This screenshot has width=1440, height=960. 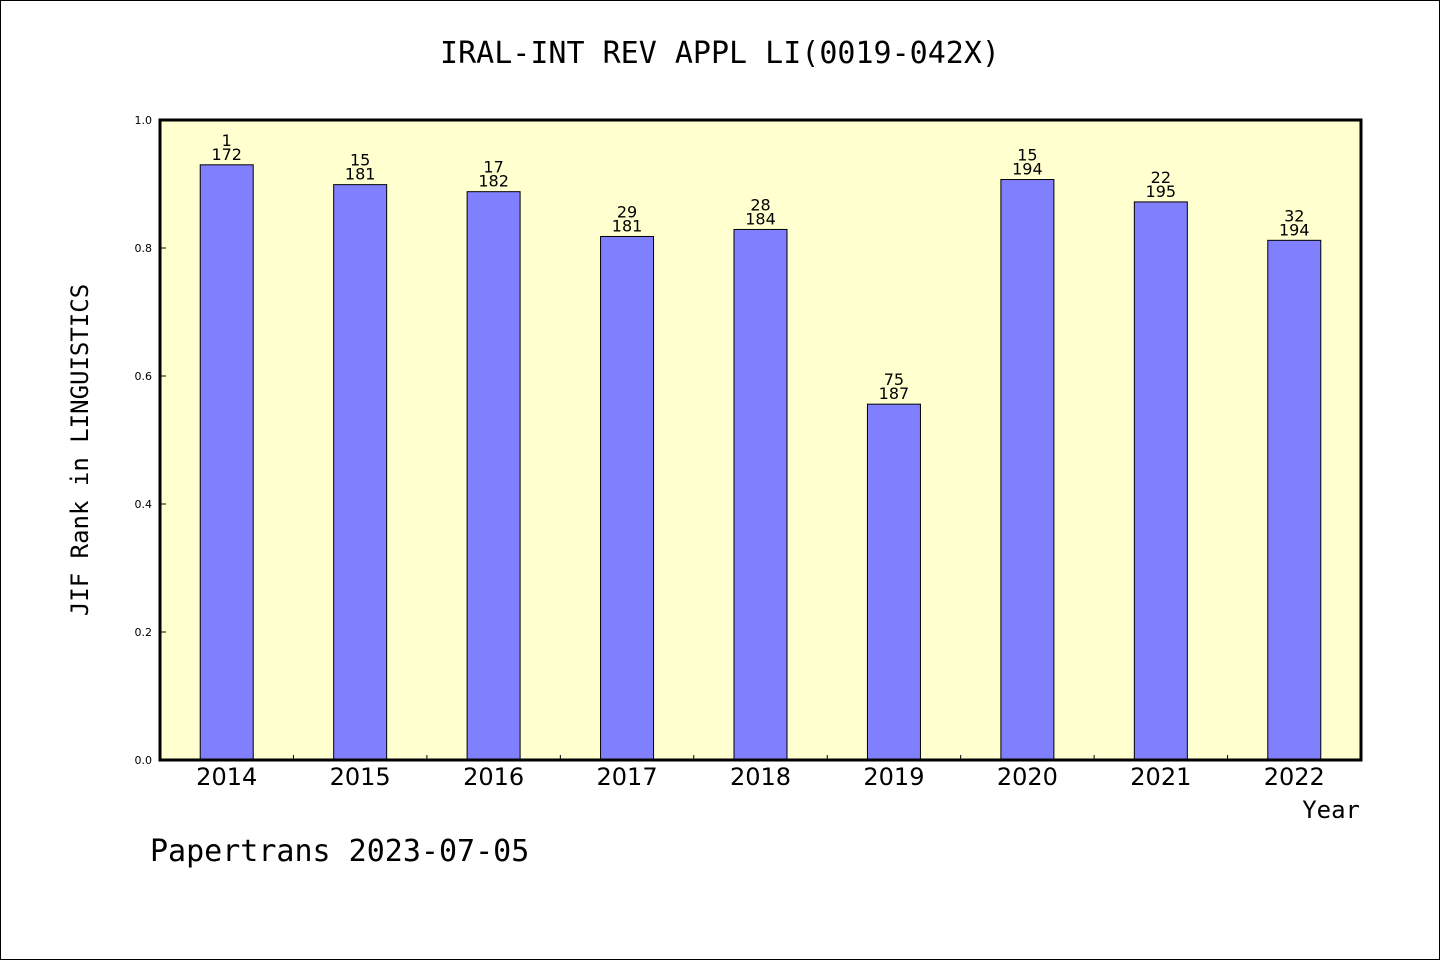 I want to click on bar-2016, so click(x=493, y=476).